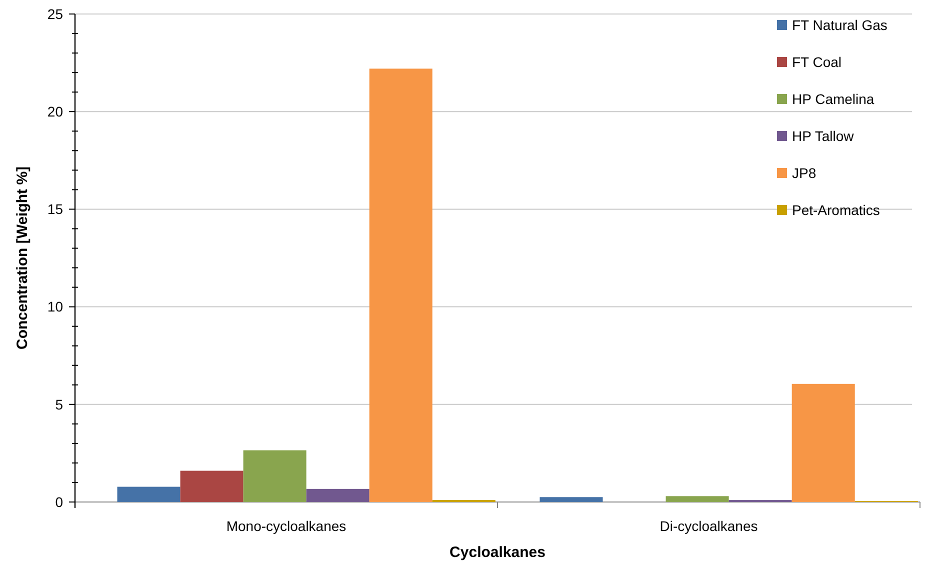 The image size is (927, 567). I want to click on y-tick-label: 0, so click(59, 502).